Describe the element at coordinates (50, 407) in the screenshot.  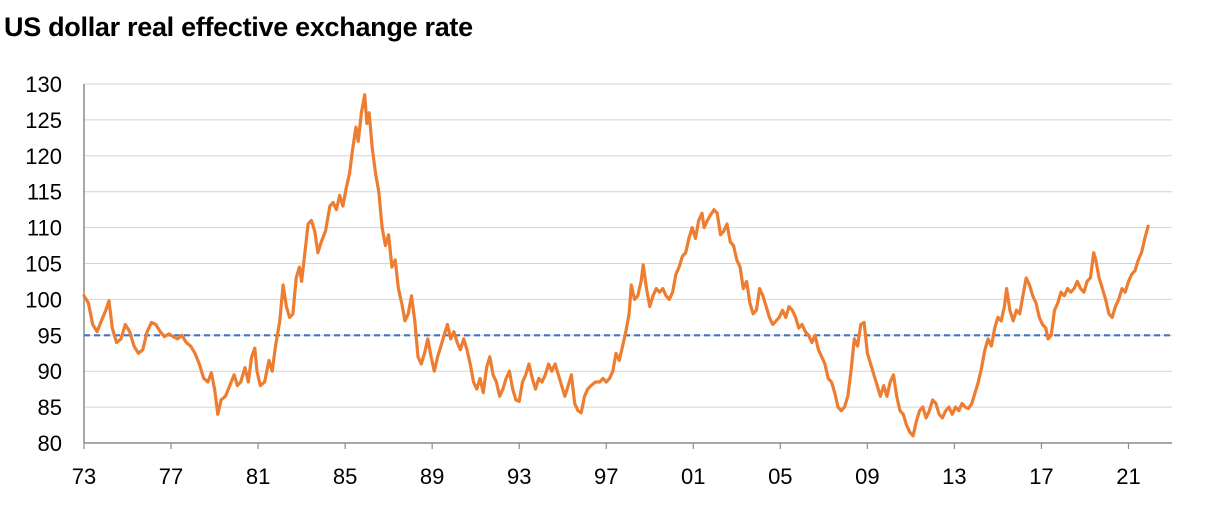
I see `y-tick-label-85: 85` at that location.